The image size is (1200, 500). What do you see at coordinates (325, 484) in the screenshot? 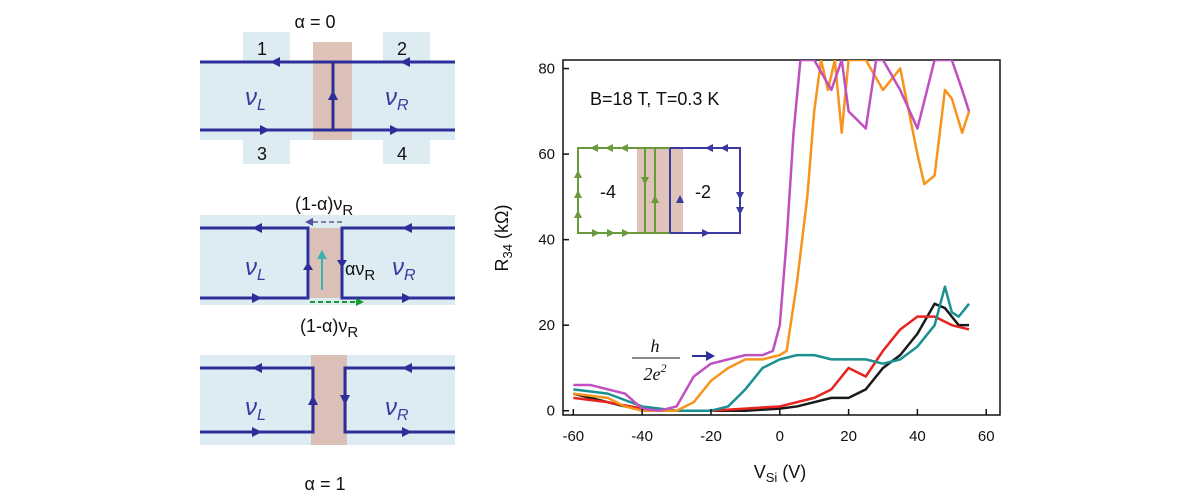
I see `title: α = 1` at bounding box center [325, 484].